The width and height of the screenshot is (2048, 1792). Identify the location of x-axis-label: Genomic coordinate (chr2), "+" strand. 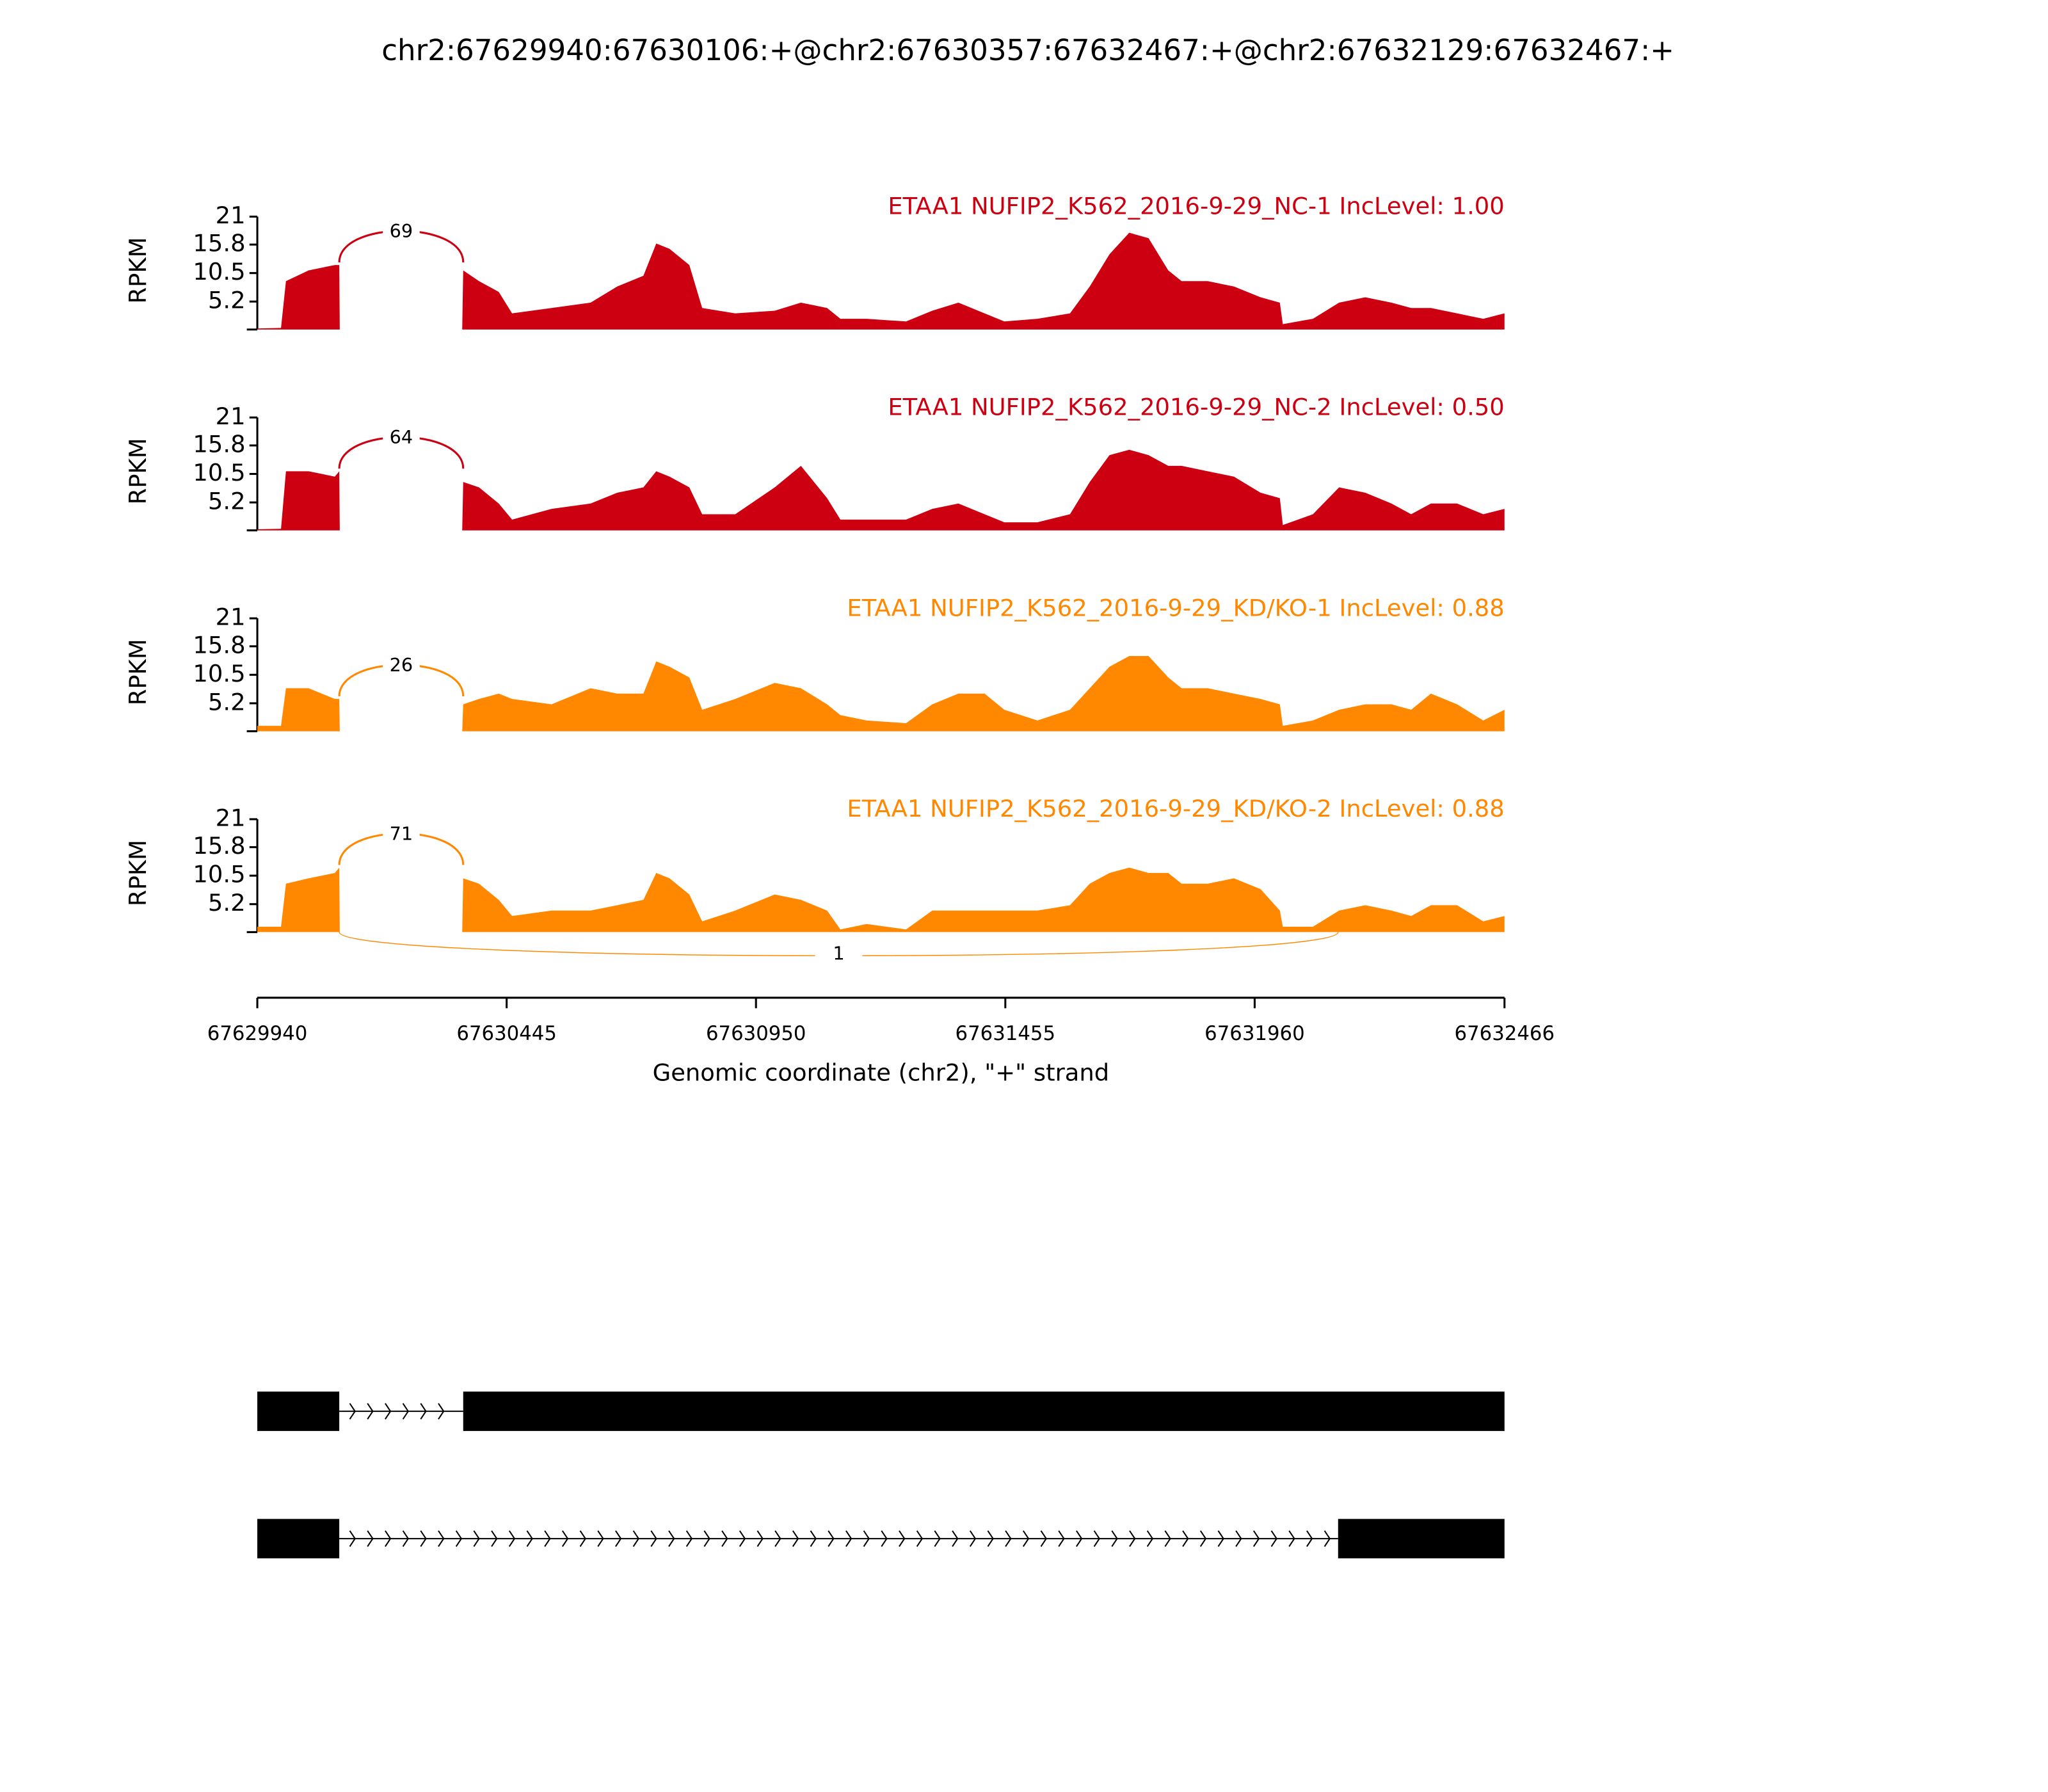
(881, 1072).